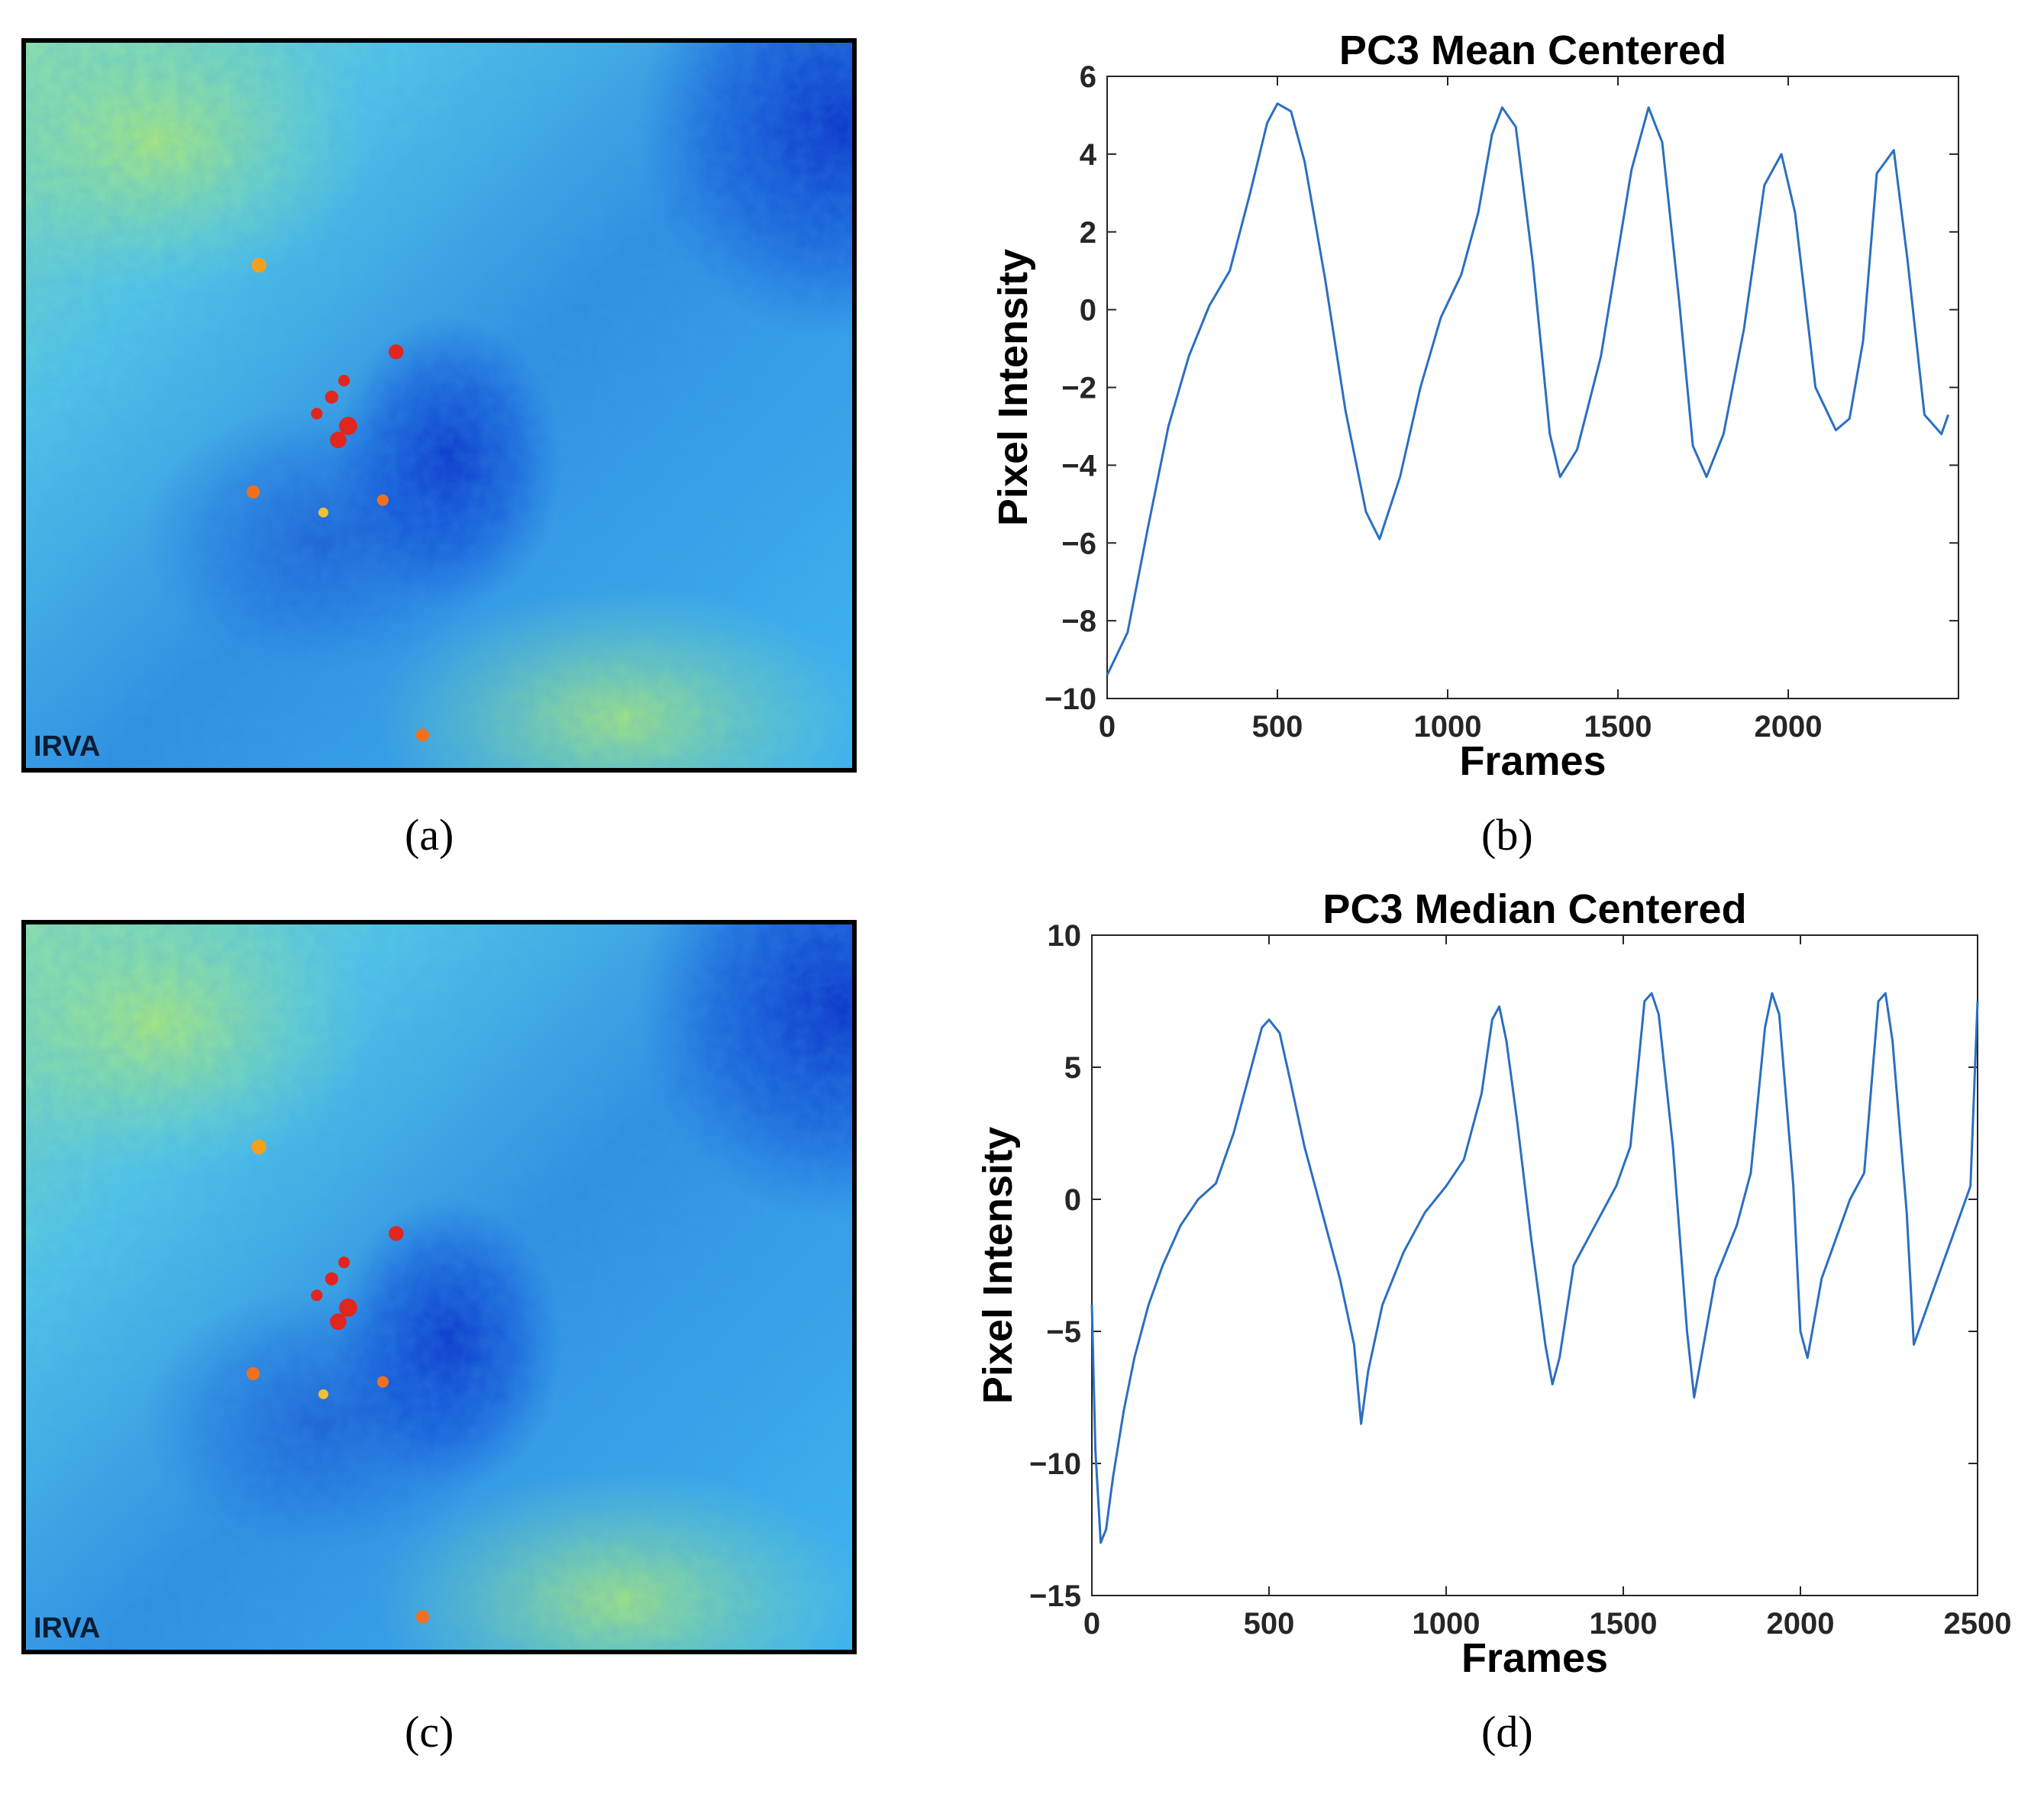 This screenshot has width=2044, height=1794. I want to click on panel-label-a: (a), so click(430, 835).